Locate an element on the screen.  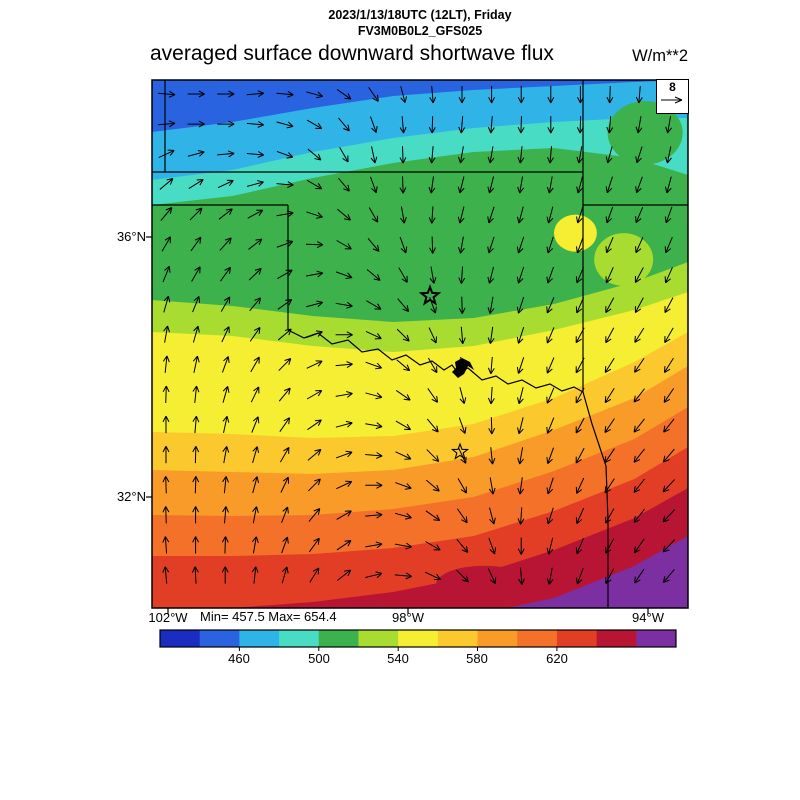
border-red-river is located at coordinates (435, 361).